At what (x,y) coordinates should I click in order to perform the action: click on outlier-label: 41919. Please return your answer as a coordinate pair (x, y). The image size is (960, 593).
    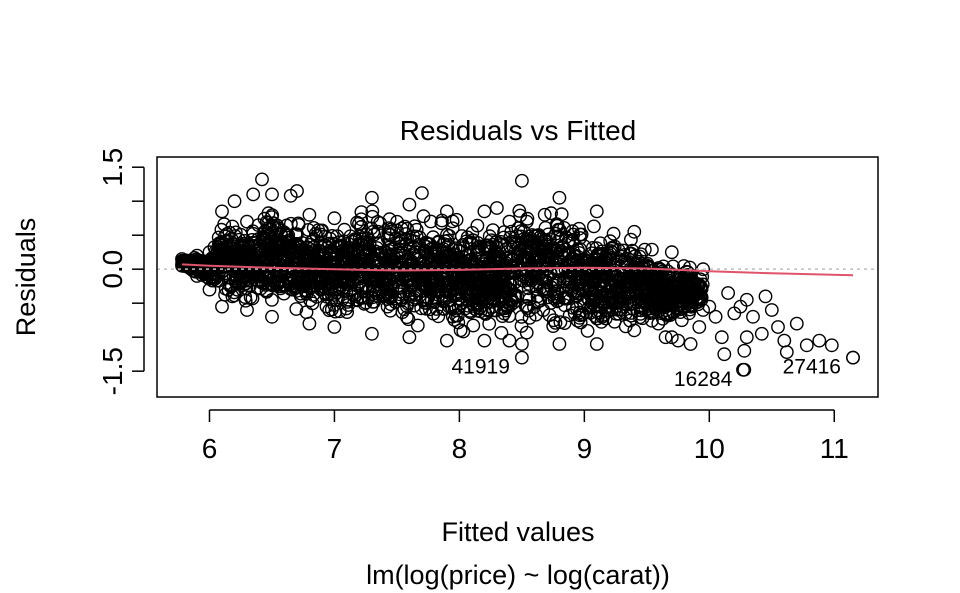
    Looking at the image, I should click on (480, 367).